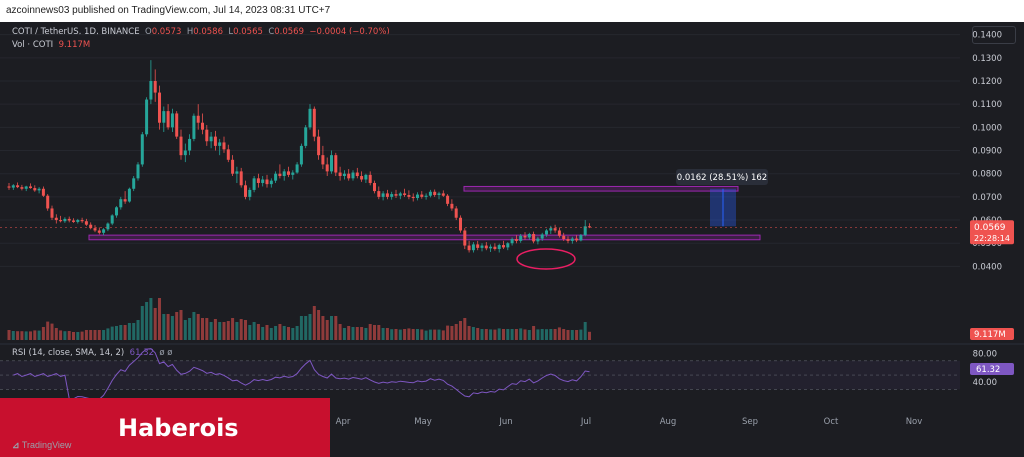 The image size is (1024, 457). I want to click on symbol-name: COTI / TetherUS, 1D, BINANCE, so click(76, 32).